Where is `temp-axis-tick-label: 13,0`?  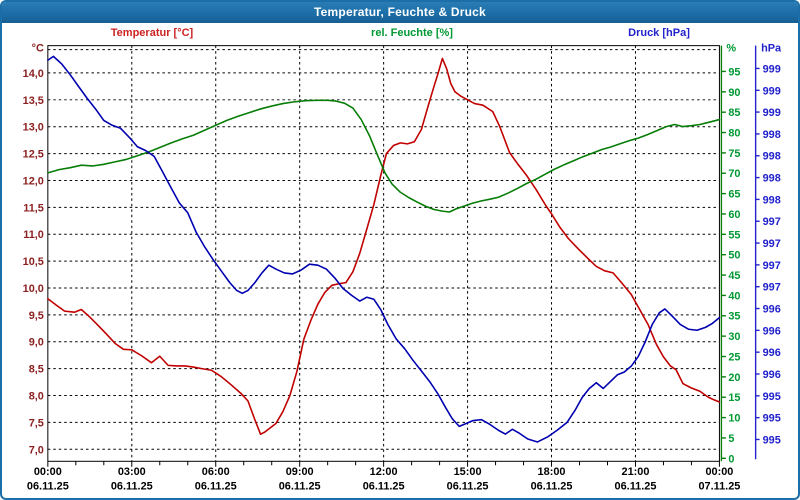
temp-axis-tick-label: 13,0 is located at coordinates (33, 128).